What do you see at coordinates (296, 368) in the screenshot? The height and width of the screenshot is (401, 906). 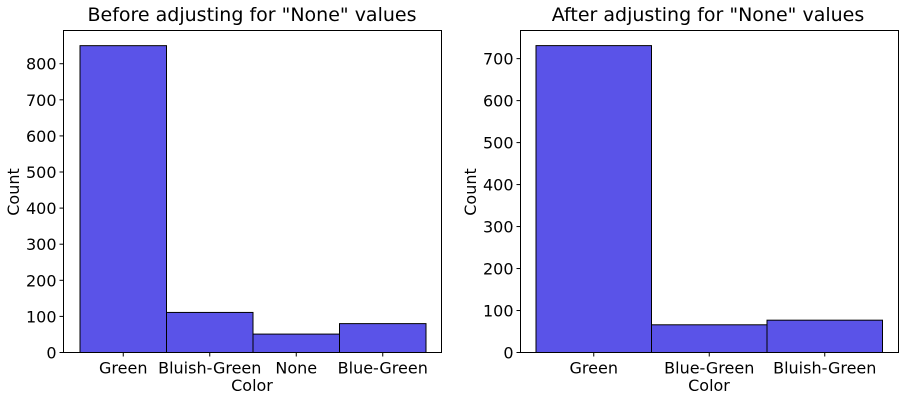 I see `x-tick-label: None` at bounding box center [296, 368].